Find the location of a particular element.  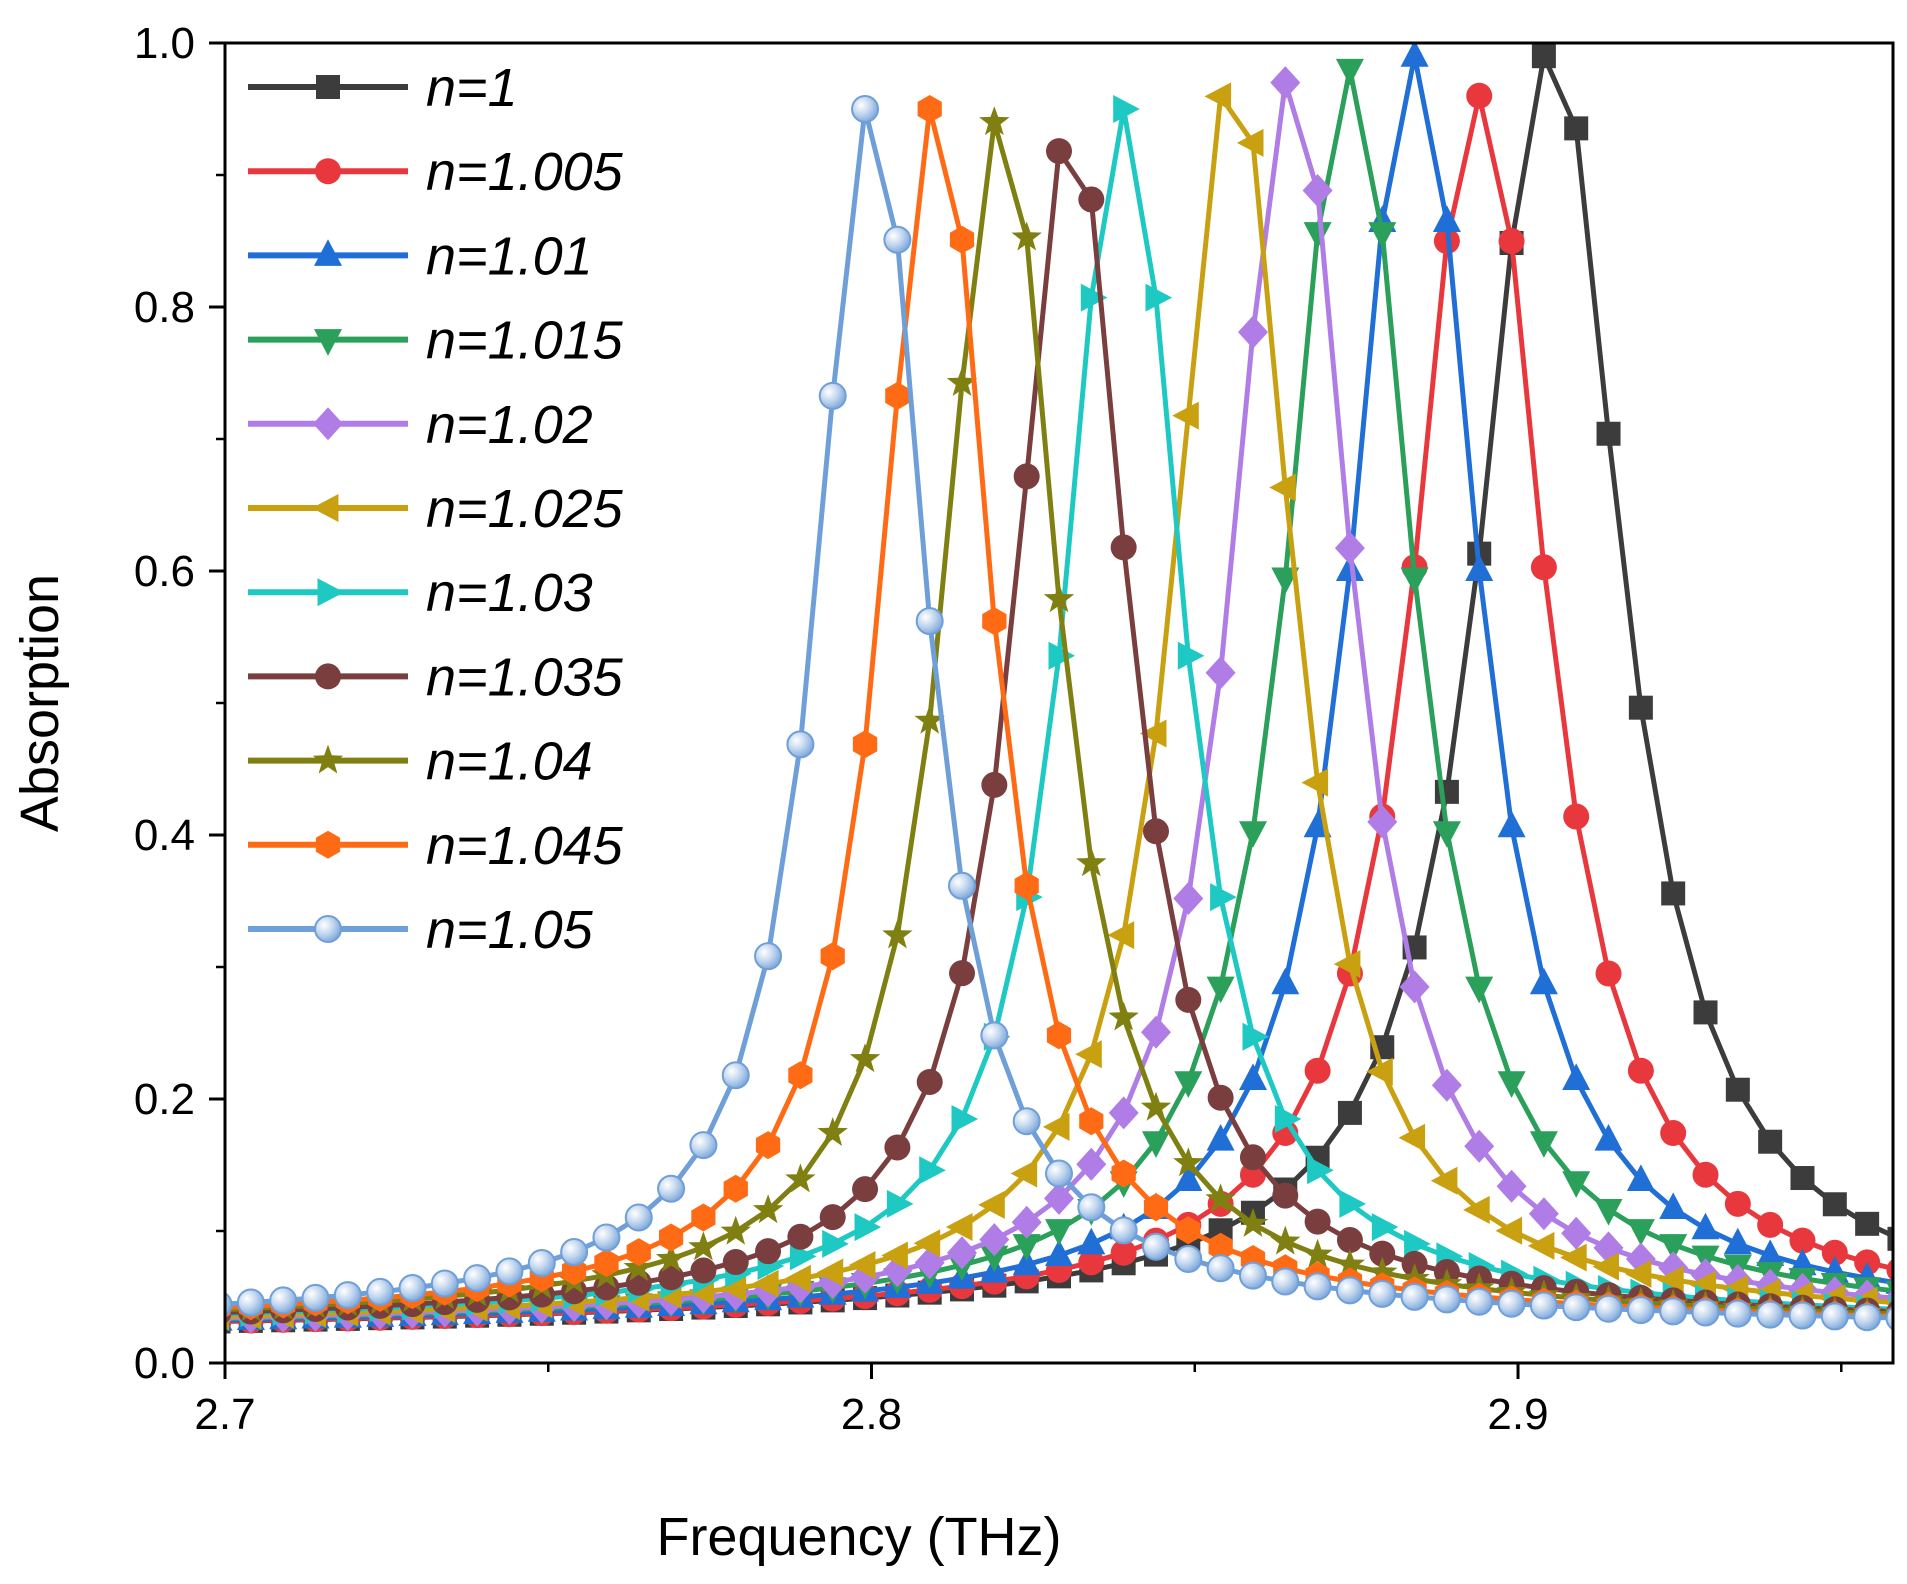

x-tick-label: 2.8 is located at coordinates (871, 1414).